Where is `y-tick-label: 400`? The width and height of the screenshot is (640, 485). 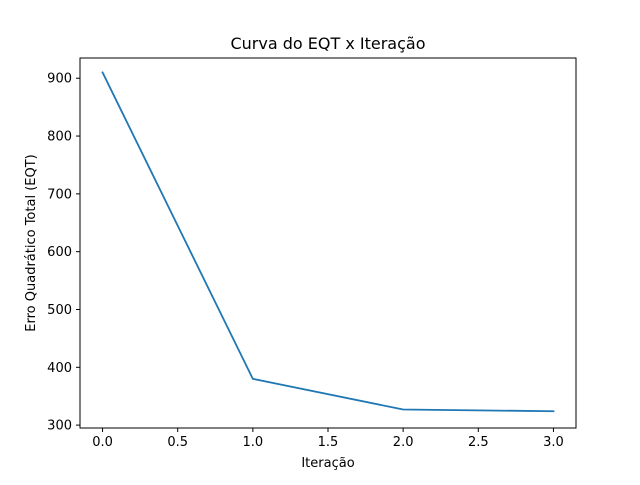 y-tick-label: 400 is located at coordinates (59, 368).